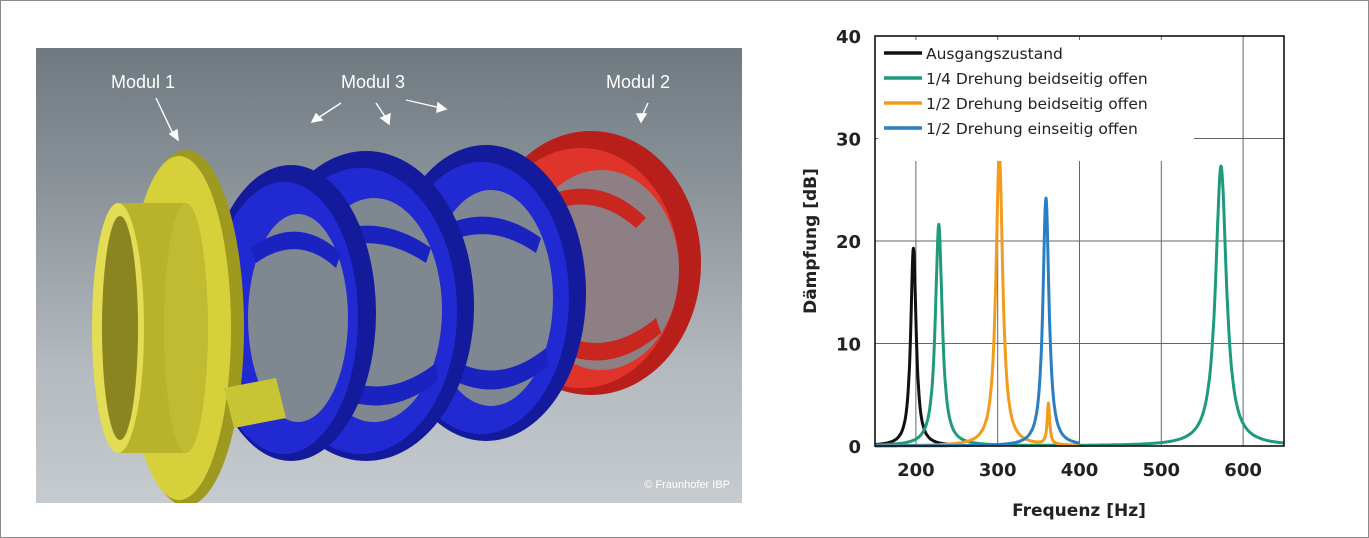  What do you see at coordinates (373, 82) in the screenshot?
I see `modul-3-label: Modul 3` at bounding box center [373, 82].